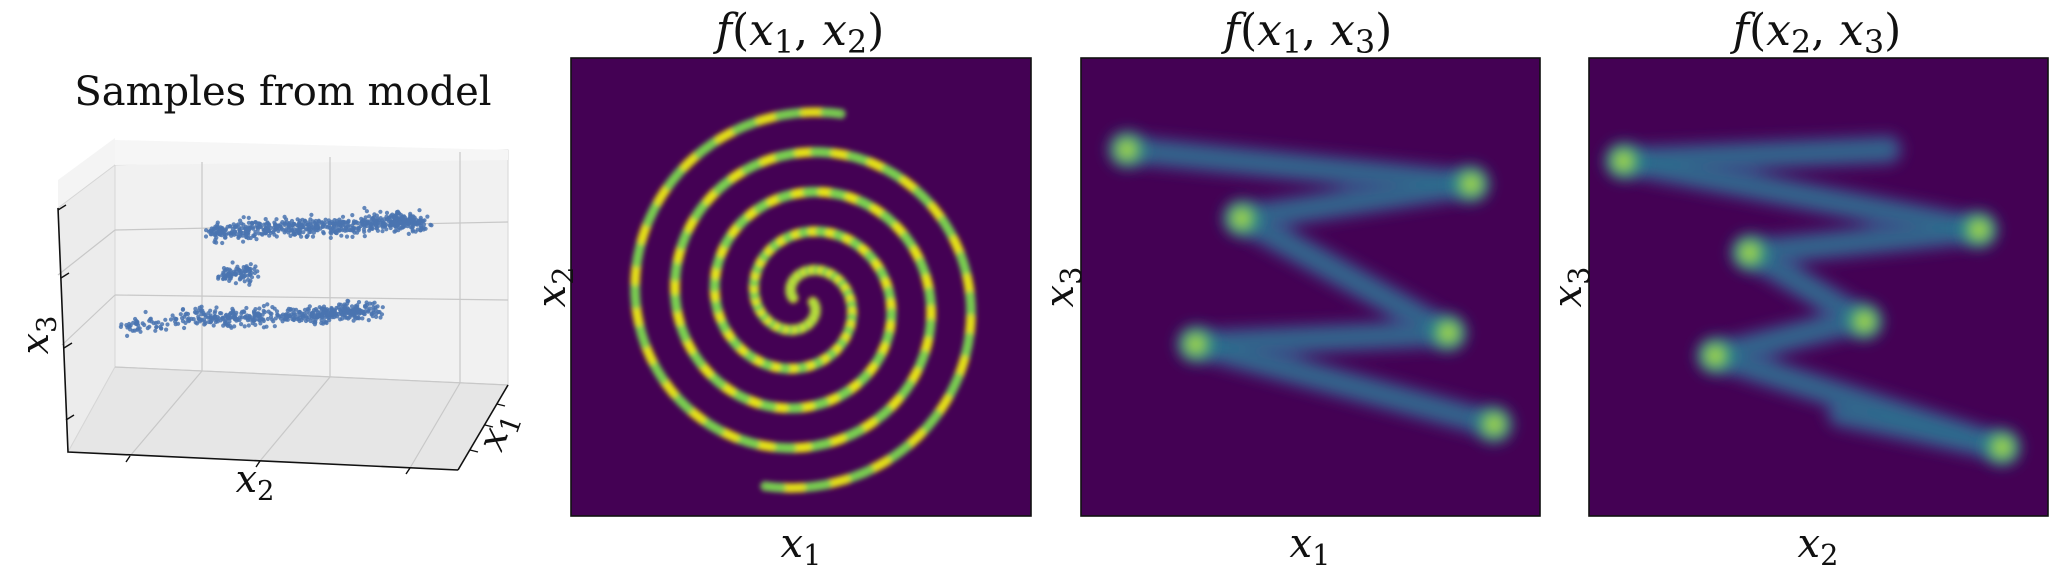 This screenshot has width=2068, height=570. I want to click on axis-frame, so click(258, 339).